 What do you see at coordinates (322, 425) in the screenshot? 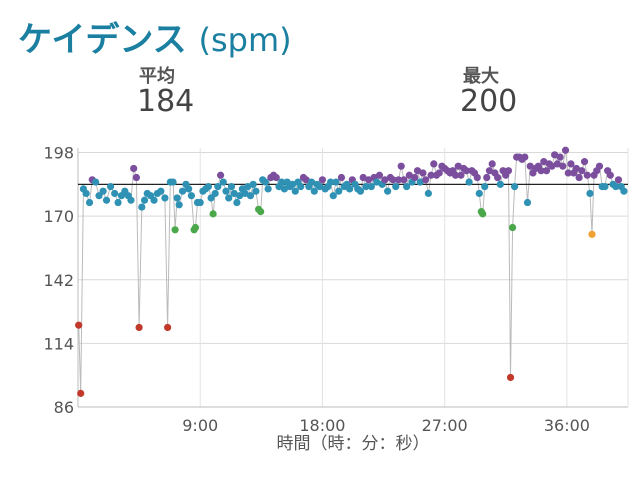
I see `x-tick-label: 18:00` at bounding box center [322, 425].